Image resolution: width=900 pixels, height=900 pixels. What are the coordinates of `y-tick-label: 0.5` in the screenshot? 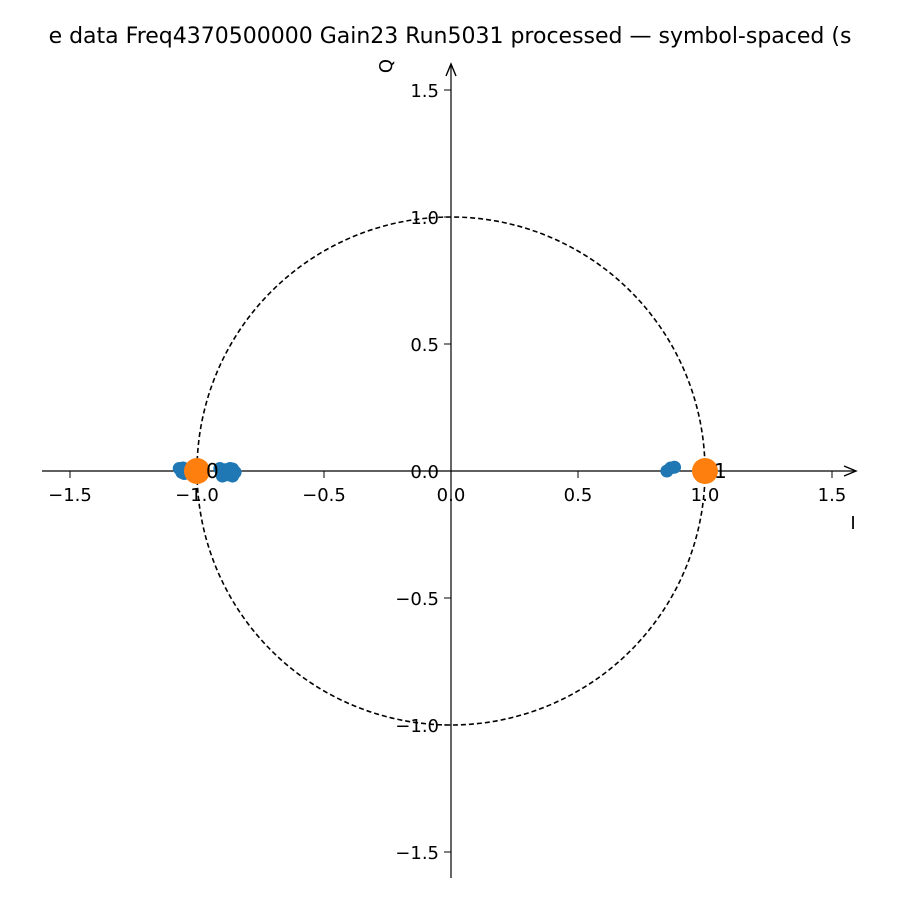 It's located at (424, 345).